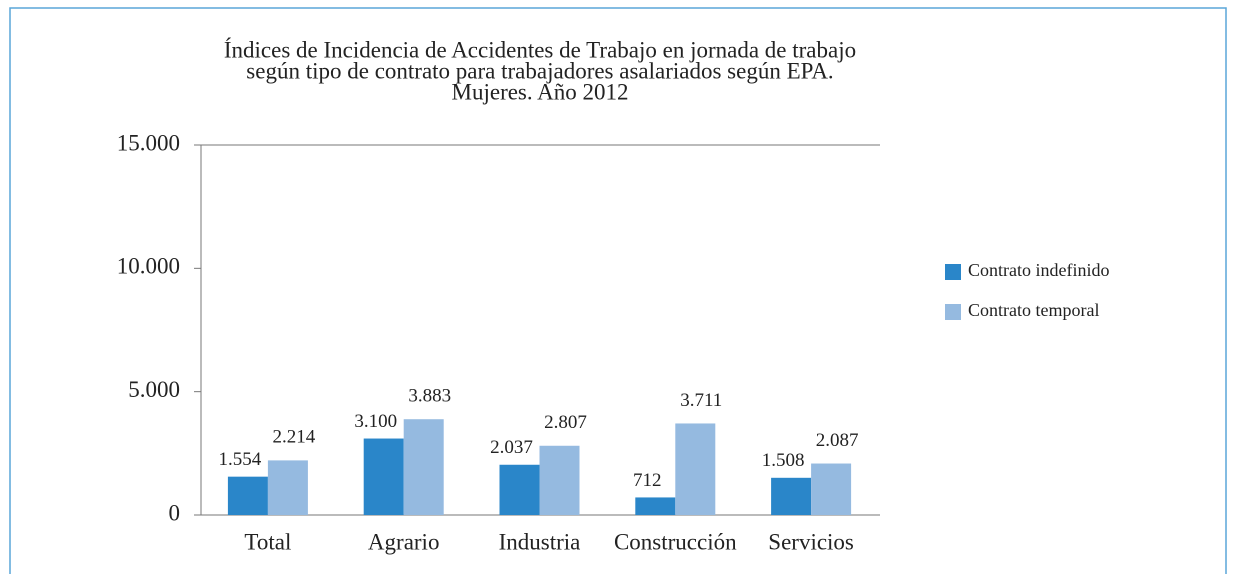  Describe the element at coordinates (240, 459) in the screenshot. I see `data-label: 1.554` at that location.